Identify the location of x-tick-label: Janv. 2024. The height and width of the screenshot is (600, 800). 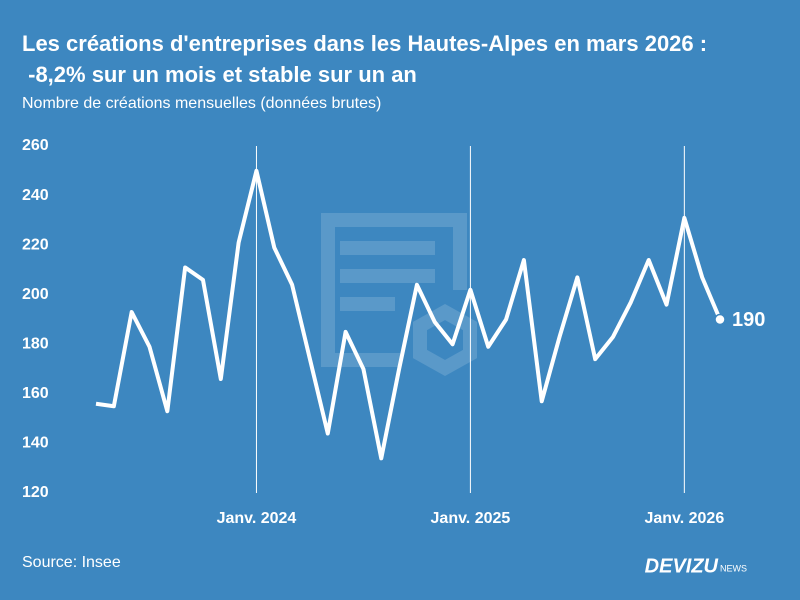
(257, 518).